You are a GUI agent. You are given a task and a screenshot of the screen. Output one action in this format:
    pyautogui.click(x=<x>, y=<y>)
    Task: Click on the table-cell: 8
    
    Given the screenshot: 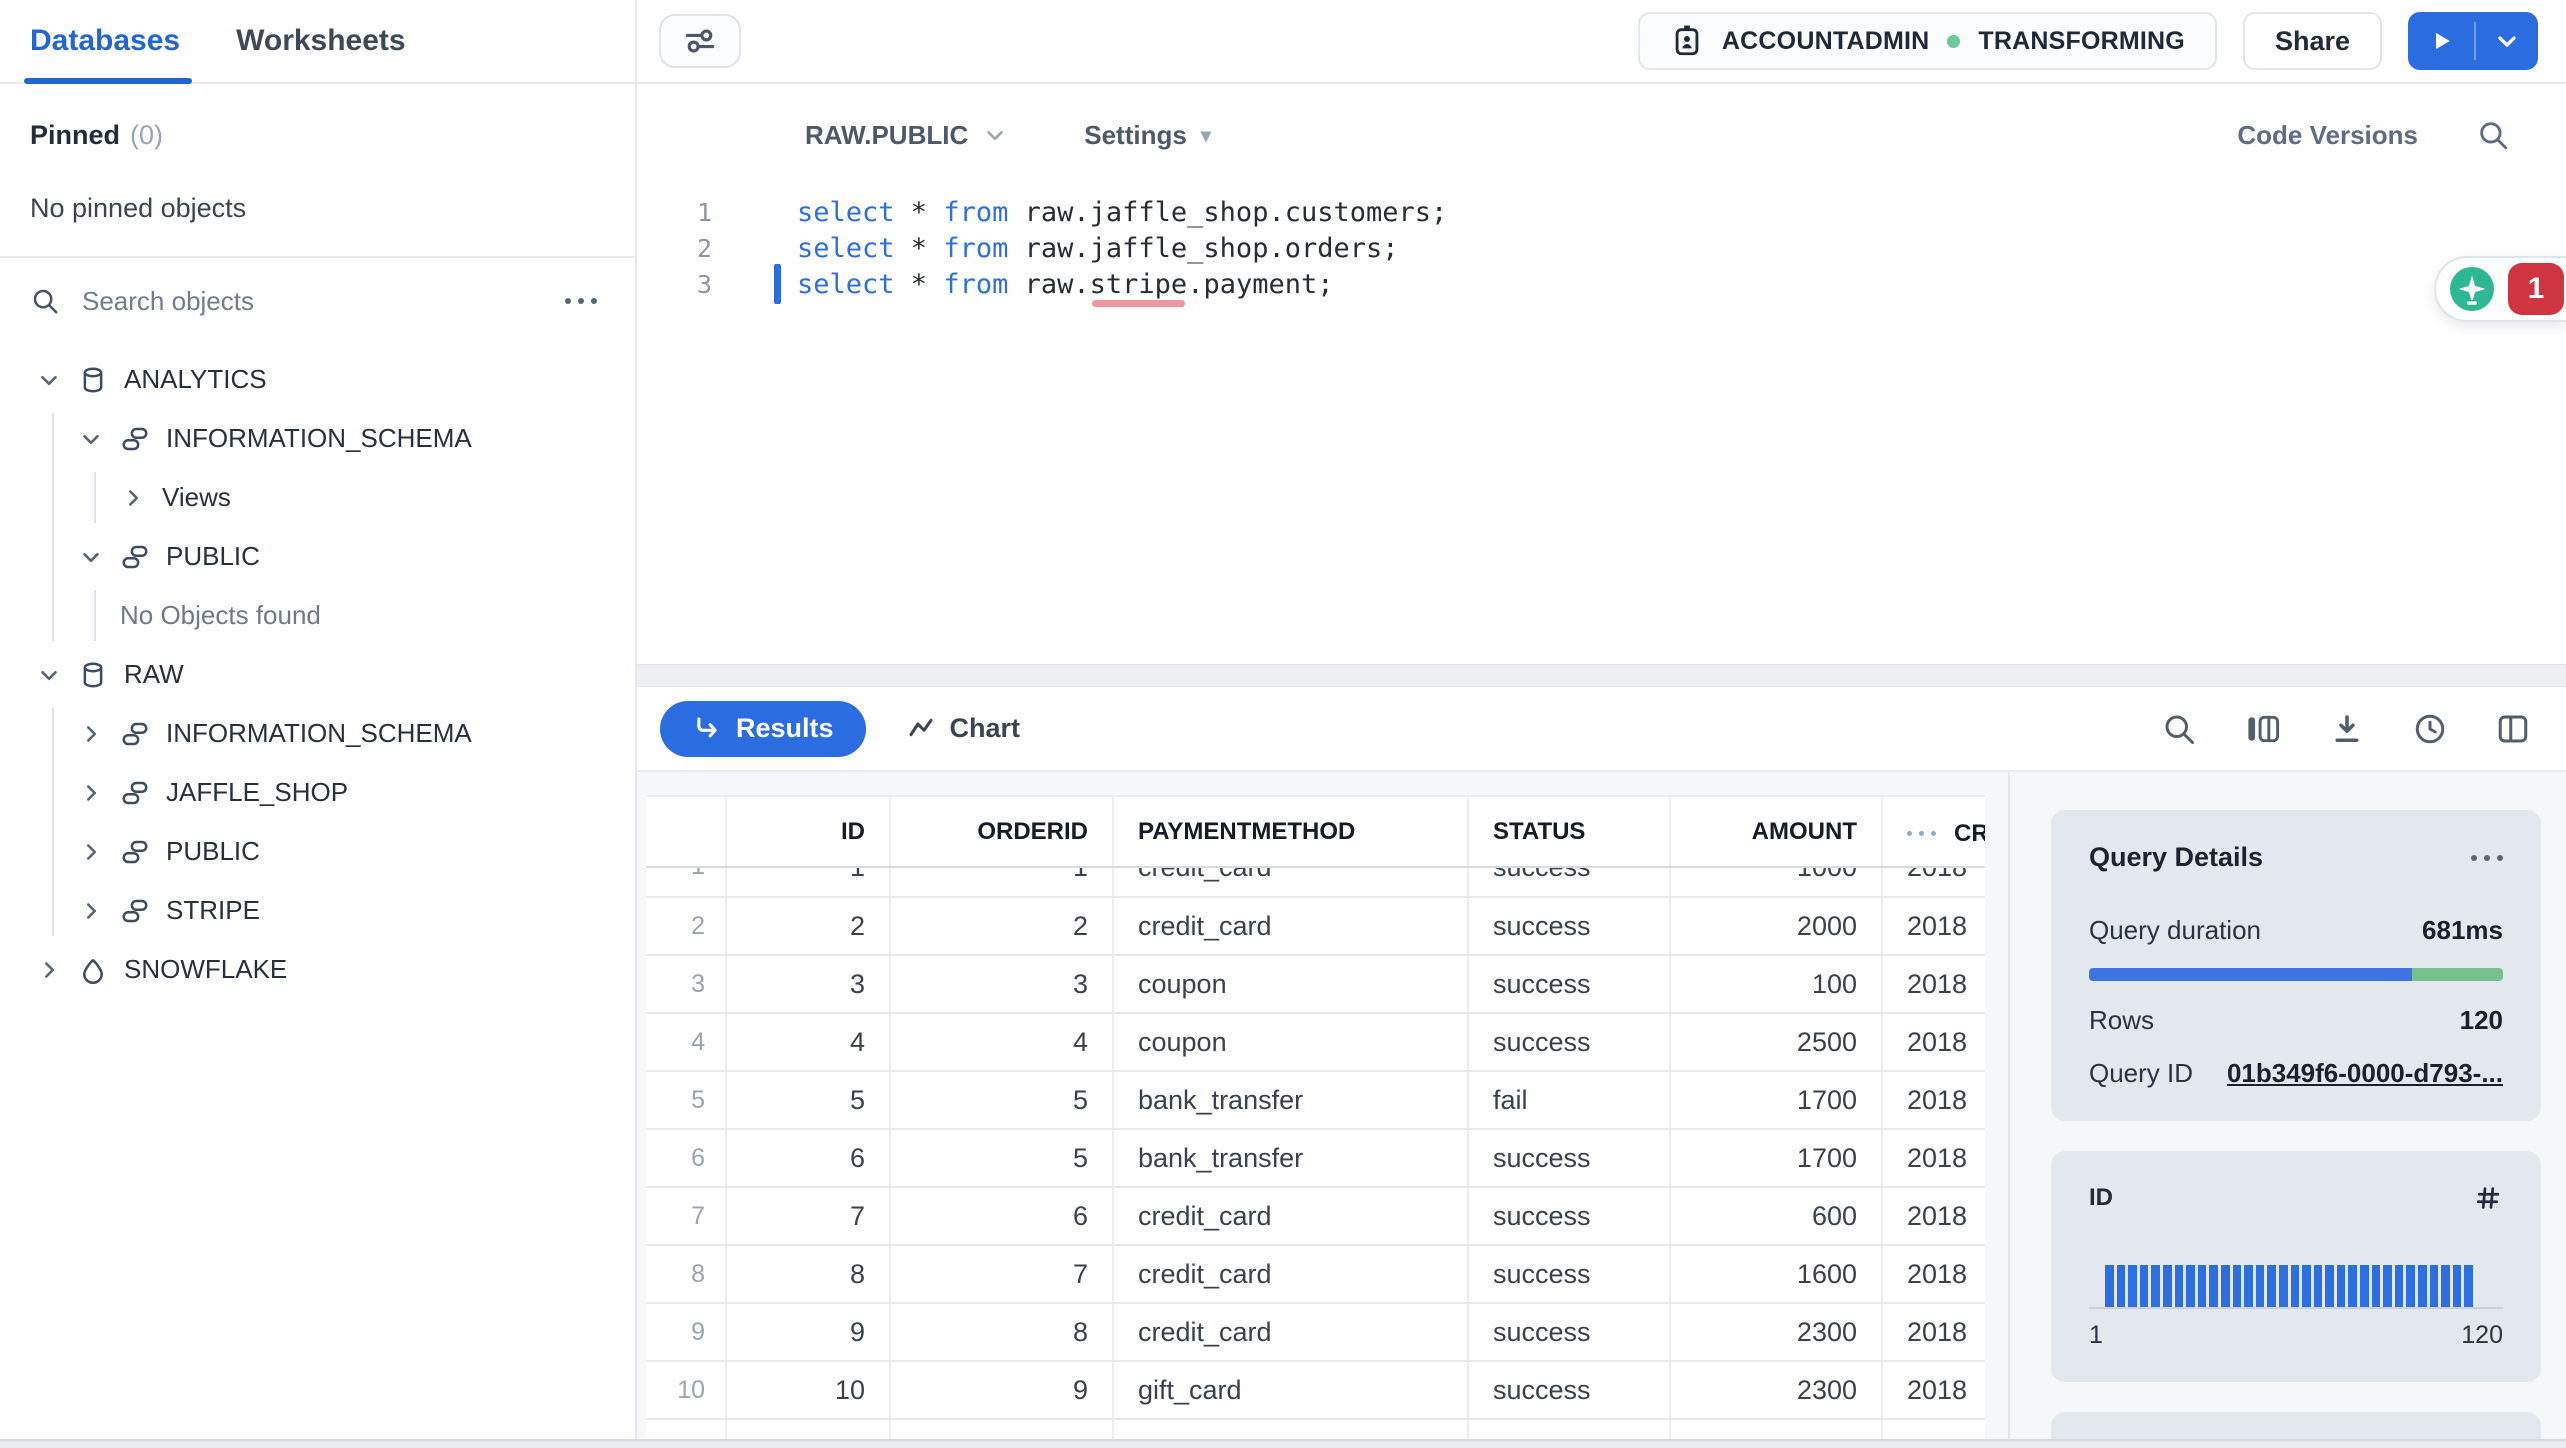 What is the action you would take?
    pyautogui.click(x=808, y=1274)
    